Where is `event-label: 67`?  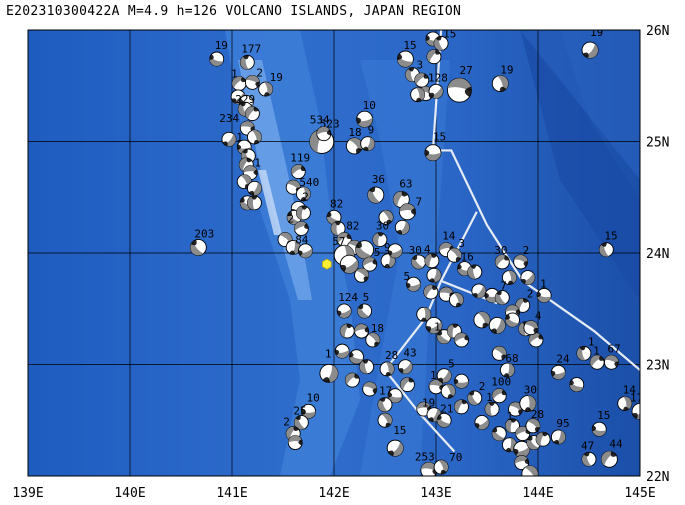 event-label: 67 is located at coordinates (613, 348).